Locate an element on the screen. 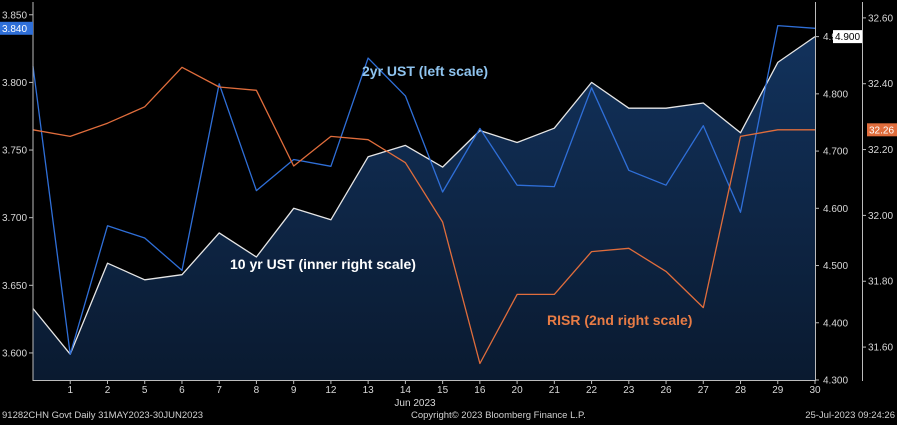 This screenshot has height=425, width=897. annotation-risr: RISR (2nd right scale) is located at coordinates (619, 320).